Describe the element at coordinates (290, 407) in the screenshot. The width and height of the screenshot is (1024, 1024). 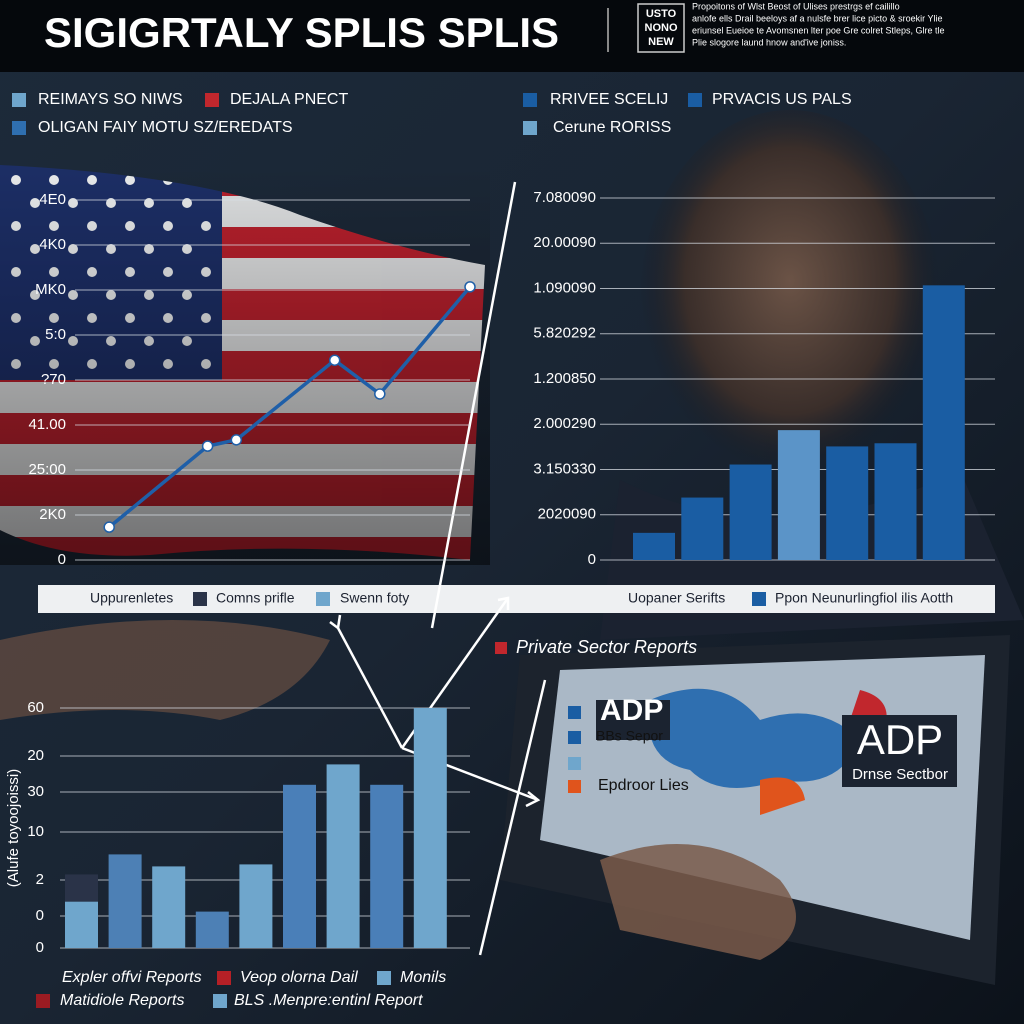
I see `line` at that location.